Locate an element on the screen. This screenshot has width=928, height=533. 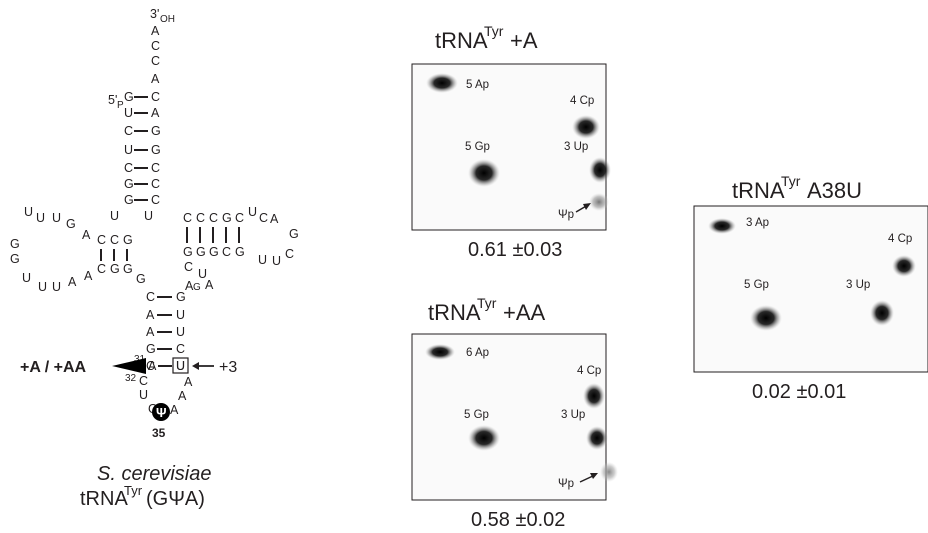
five-prime-label: 5' is located at coordinates (112, 100).